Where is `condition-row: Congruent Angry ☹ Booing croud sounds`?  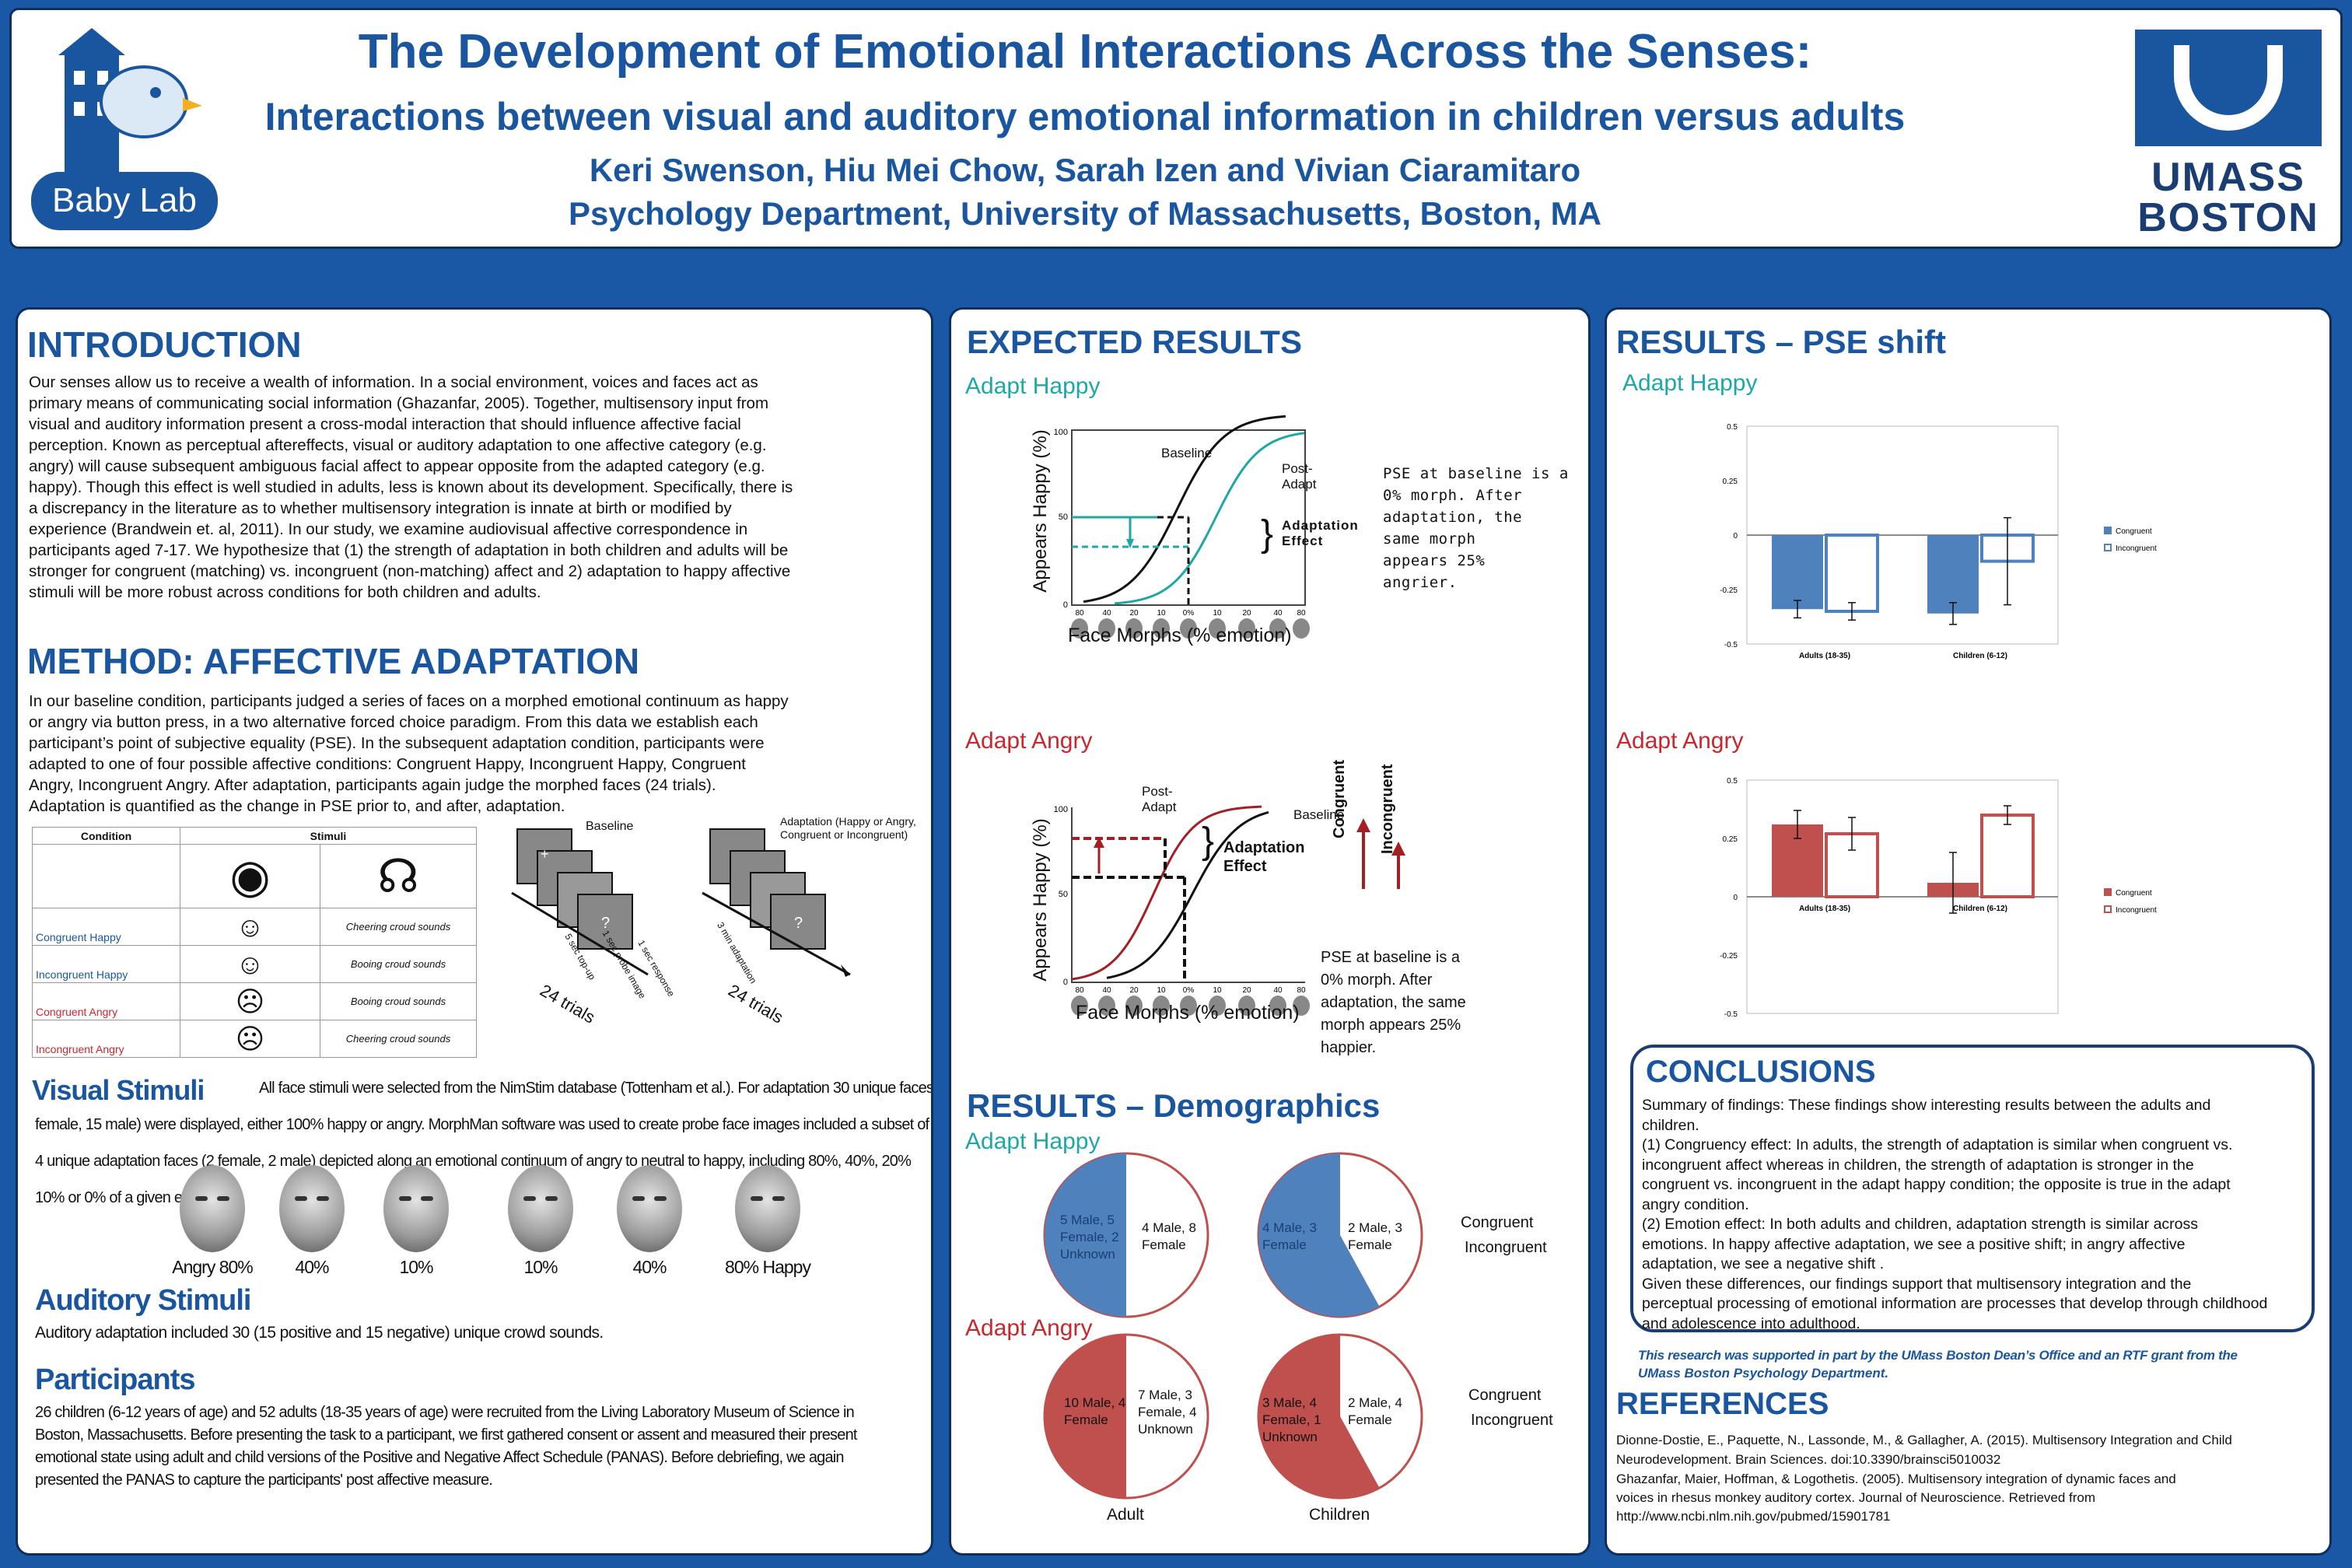 condition-row: Congruent Angry ☹ Booing croud sounds is located at coordinates (254, 1001).